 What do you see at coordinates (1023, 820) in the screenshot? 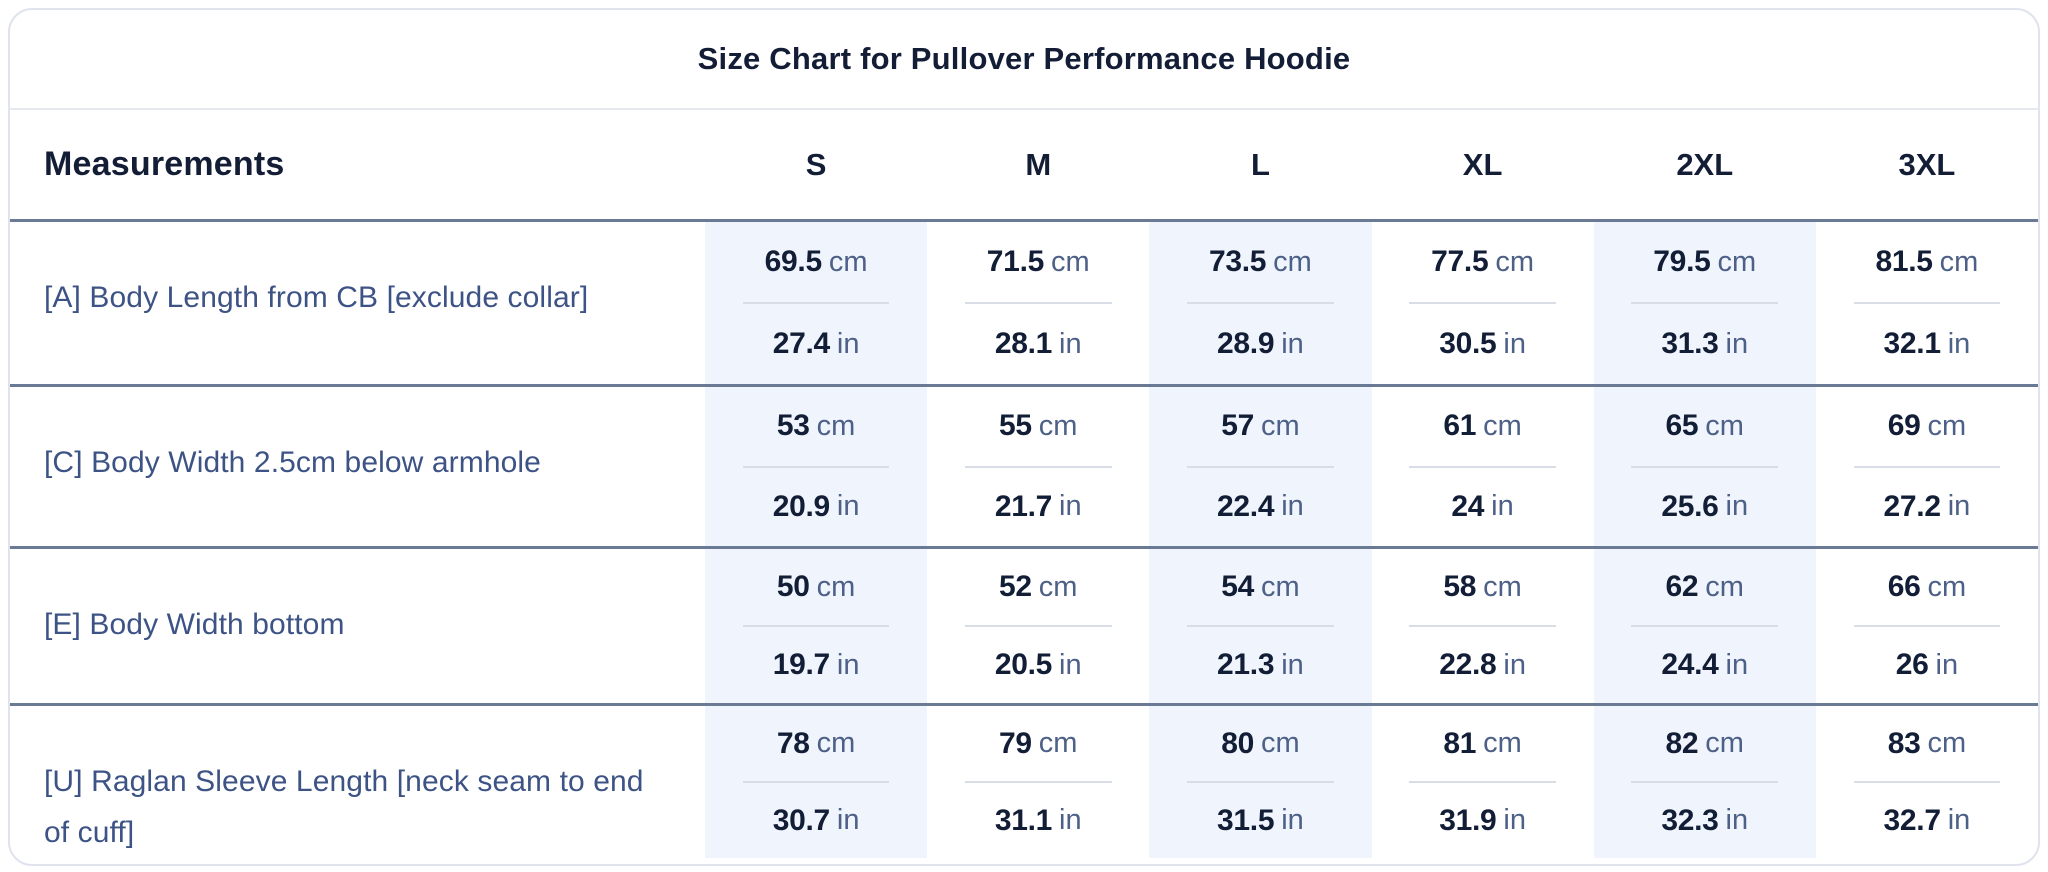
I see `value-number: 31.1` at bounding box center [1023, 820].